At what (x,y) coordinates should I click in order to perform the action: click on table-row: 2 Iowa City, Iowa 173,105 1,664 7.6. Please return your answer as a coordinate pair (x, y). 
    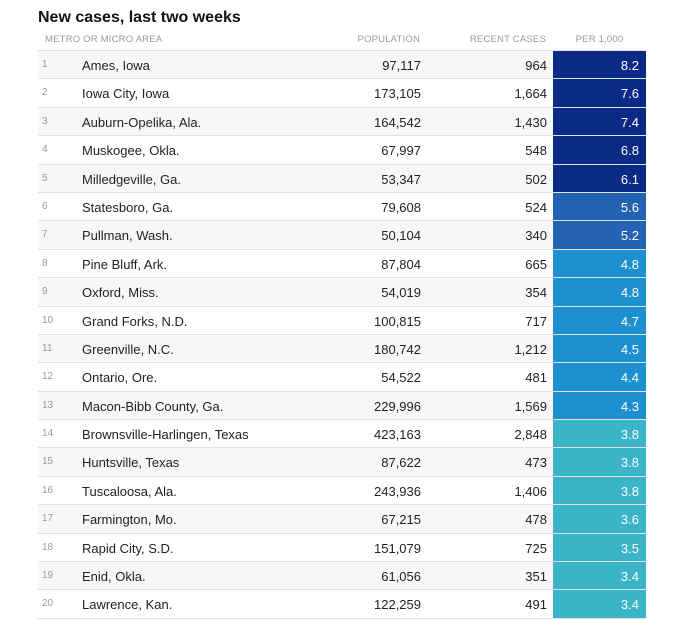
    Looking at the image, I should click on (342, 93).